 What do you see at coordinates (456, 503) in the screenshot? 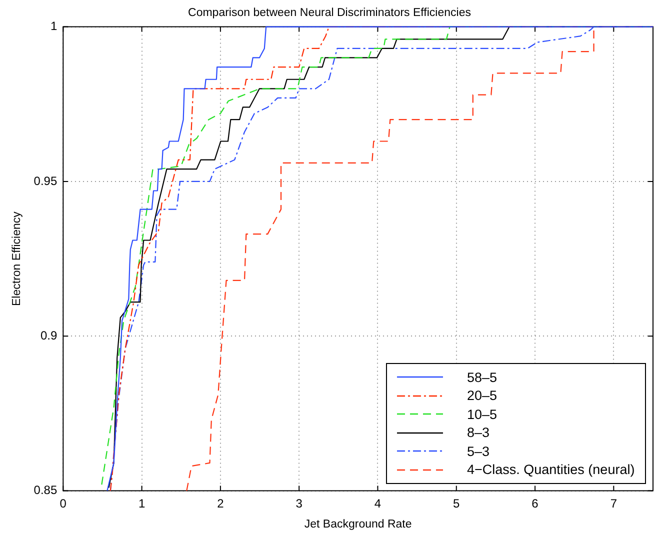
I see `x-tick-label: 5` at bounding box center [456, 503].